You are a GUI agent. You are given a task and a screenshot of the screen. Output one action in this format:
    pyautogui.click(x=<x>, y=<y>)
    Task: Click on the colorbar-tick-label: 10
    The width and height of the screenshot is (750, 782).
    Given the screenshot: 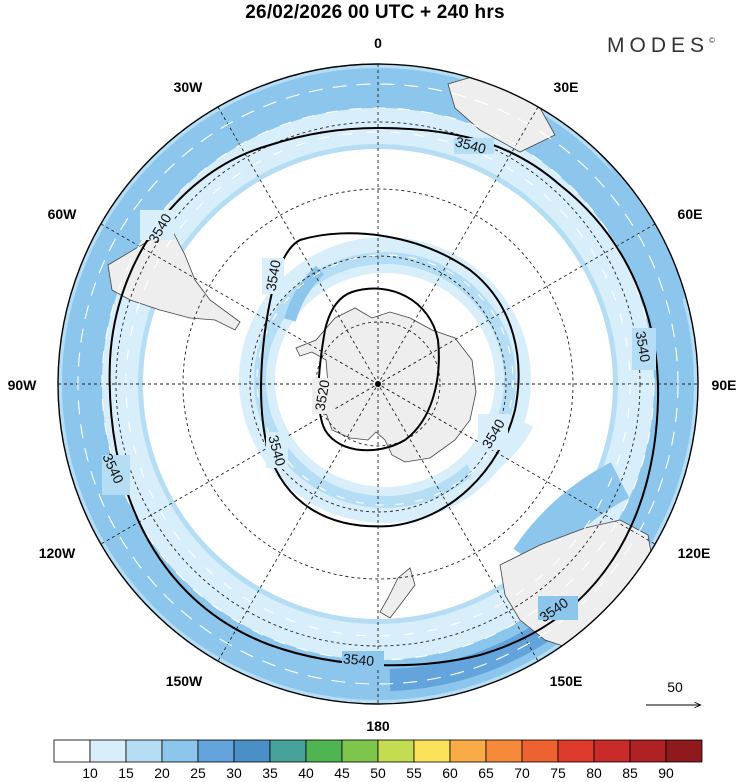 What is the action you would take?
    pyautogui.click(x=90, y=773)
    